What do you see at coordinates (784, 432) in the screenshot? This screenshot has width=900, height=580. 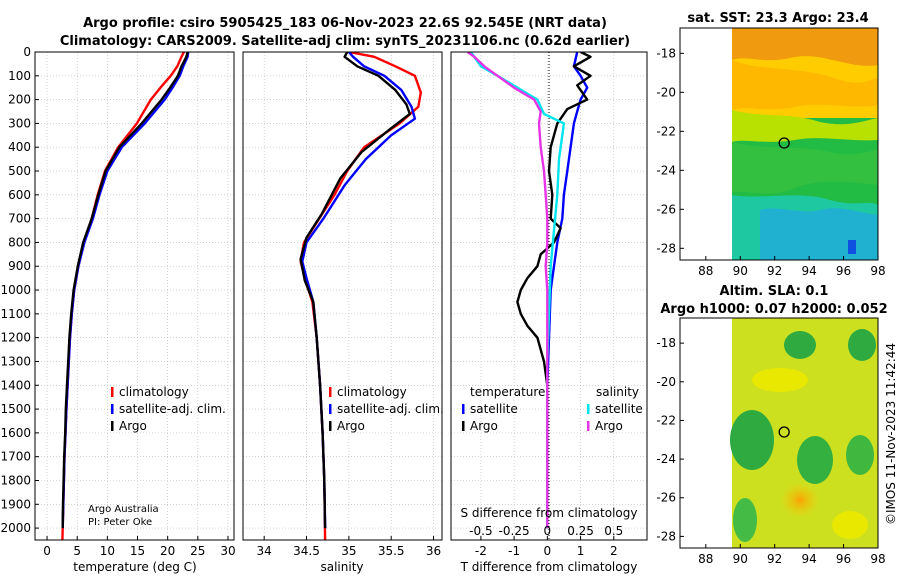 I see `sla-profile-marker` at bounding box center [784, 432].